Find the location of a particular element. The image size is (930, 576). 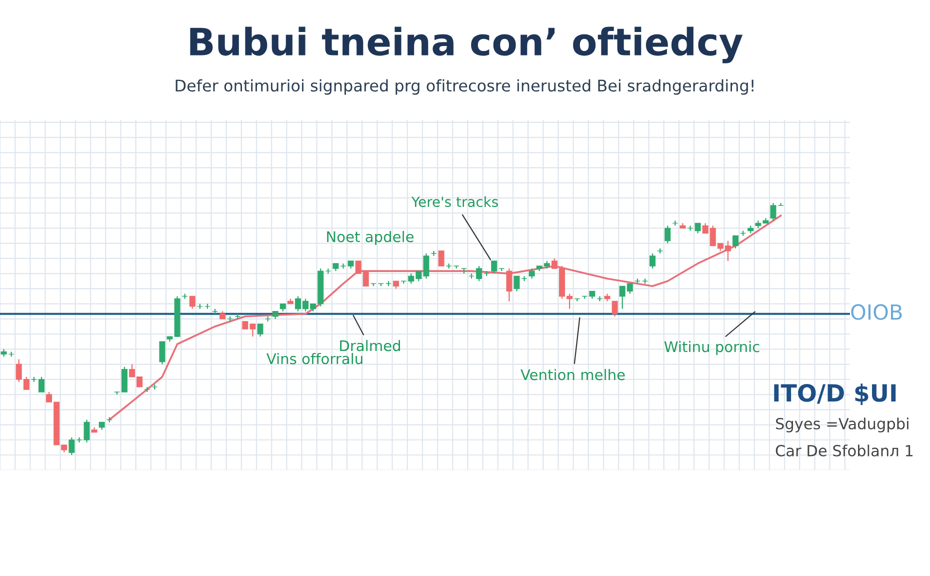

annotation: Yere's tracks is located at coordinates (454, 202).